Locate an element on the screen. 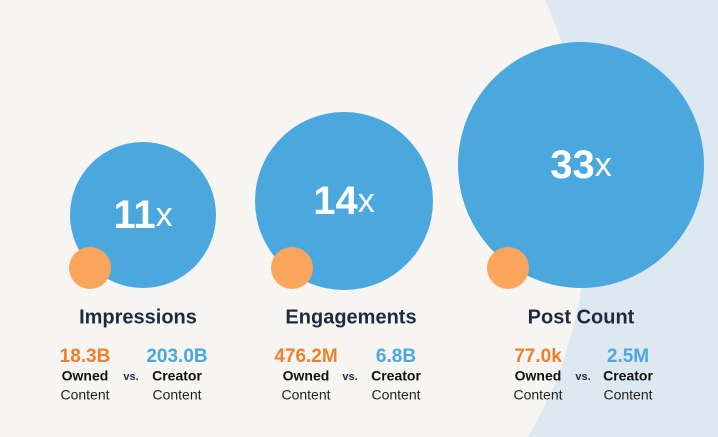  creator-value: 6.8B is located at coordinates (396, 356).